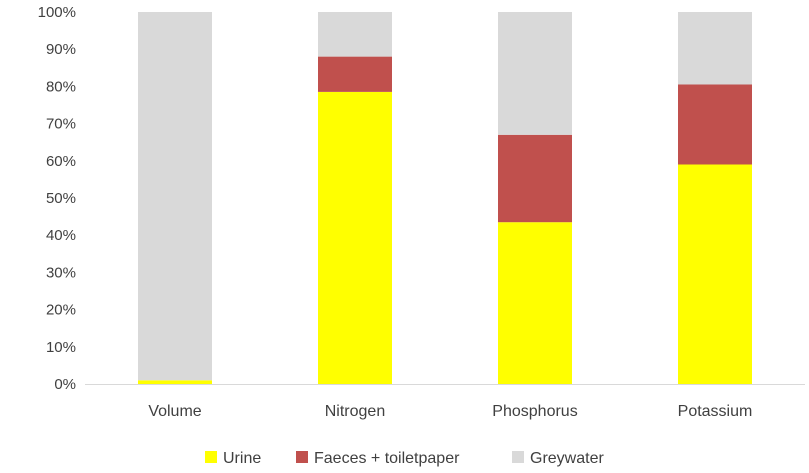 This screenshot has height=473, width=809. I want to click on y-tick-label: 0%, so click(65, 384).